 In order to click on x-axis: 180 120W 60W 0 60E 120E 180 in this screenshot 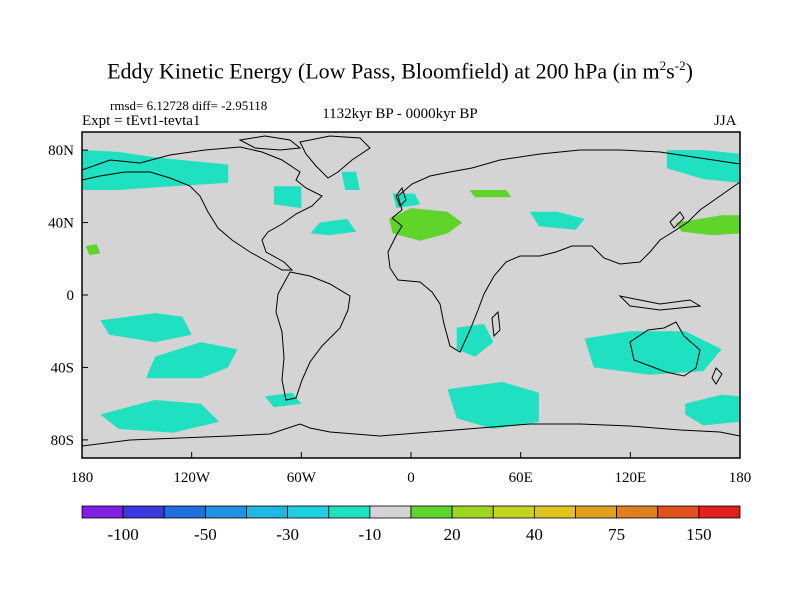, I will do `click(411, 469)`.